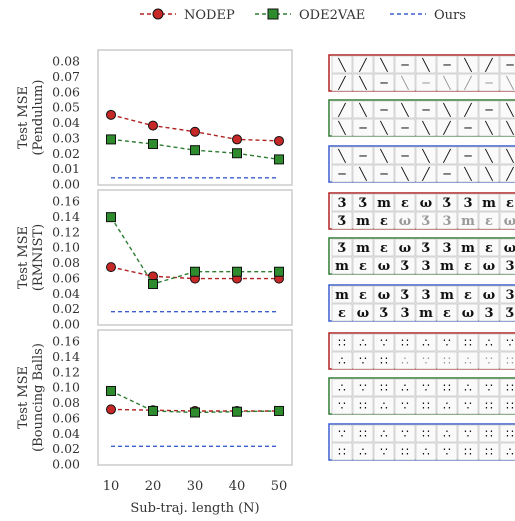 This screenshot has height=521, width=515. Describe the element at coordinates (31, 118) in the screenshot. I see `y-axis-label: Test MSE(Pendulum)` at that location.